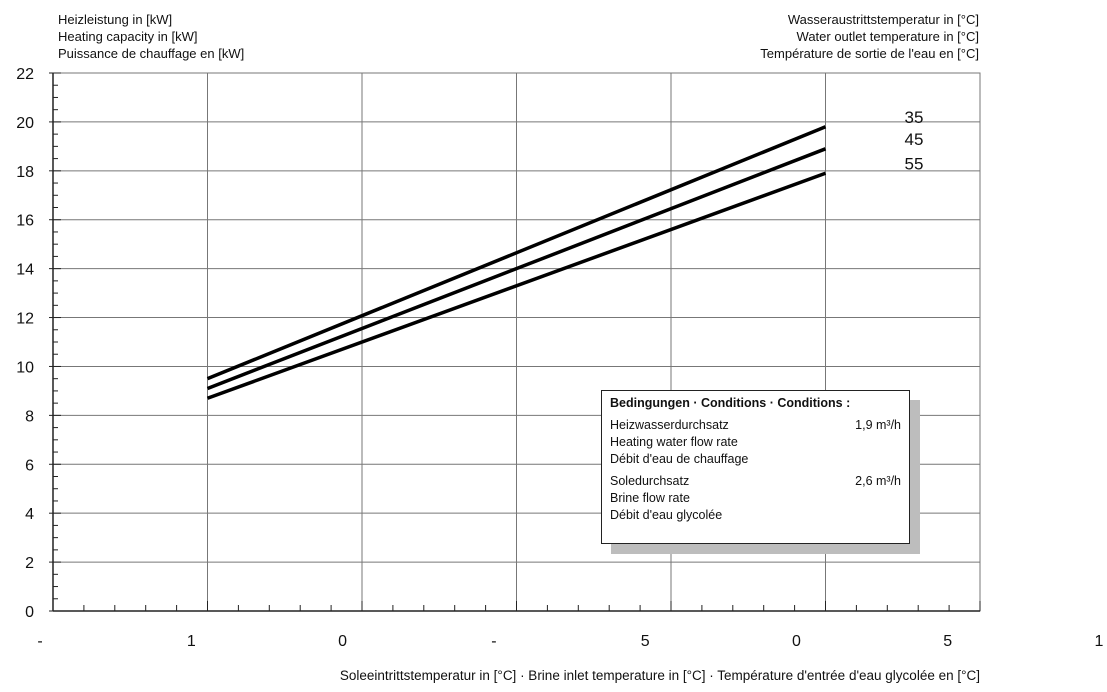 The image size is (1107, 692). What do you see at coordinates (25, 221) in the screenshot?
I see `y-tick-label: 16` at bounding box center [25, 221].